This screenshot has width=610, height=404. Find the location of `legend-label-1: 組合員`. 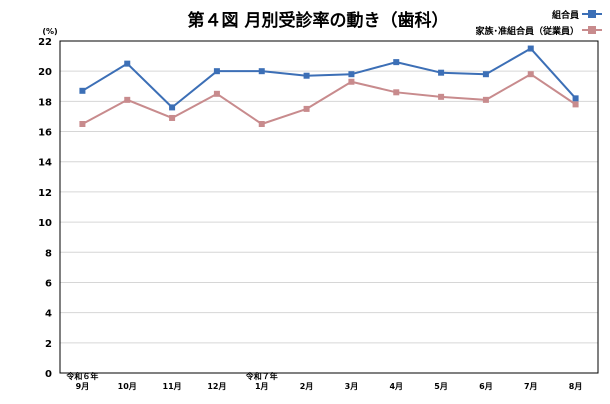

legend-label-1: 組合員 is located at coordinates (565, 15).